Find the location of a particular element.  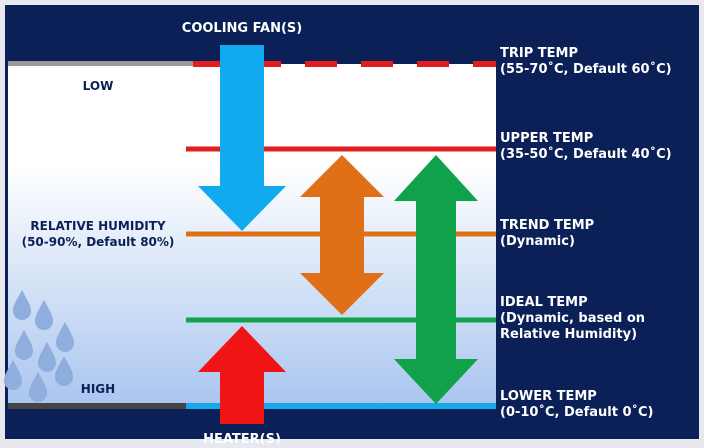

humidity-label: RELATIVE HUMIDITY is located at coordinates (98, 226).